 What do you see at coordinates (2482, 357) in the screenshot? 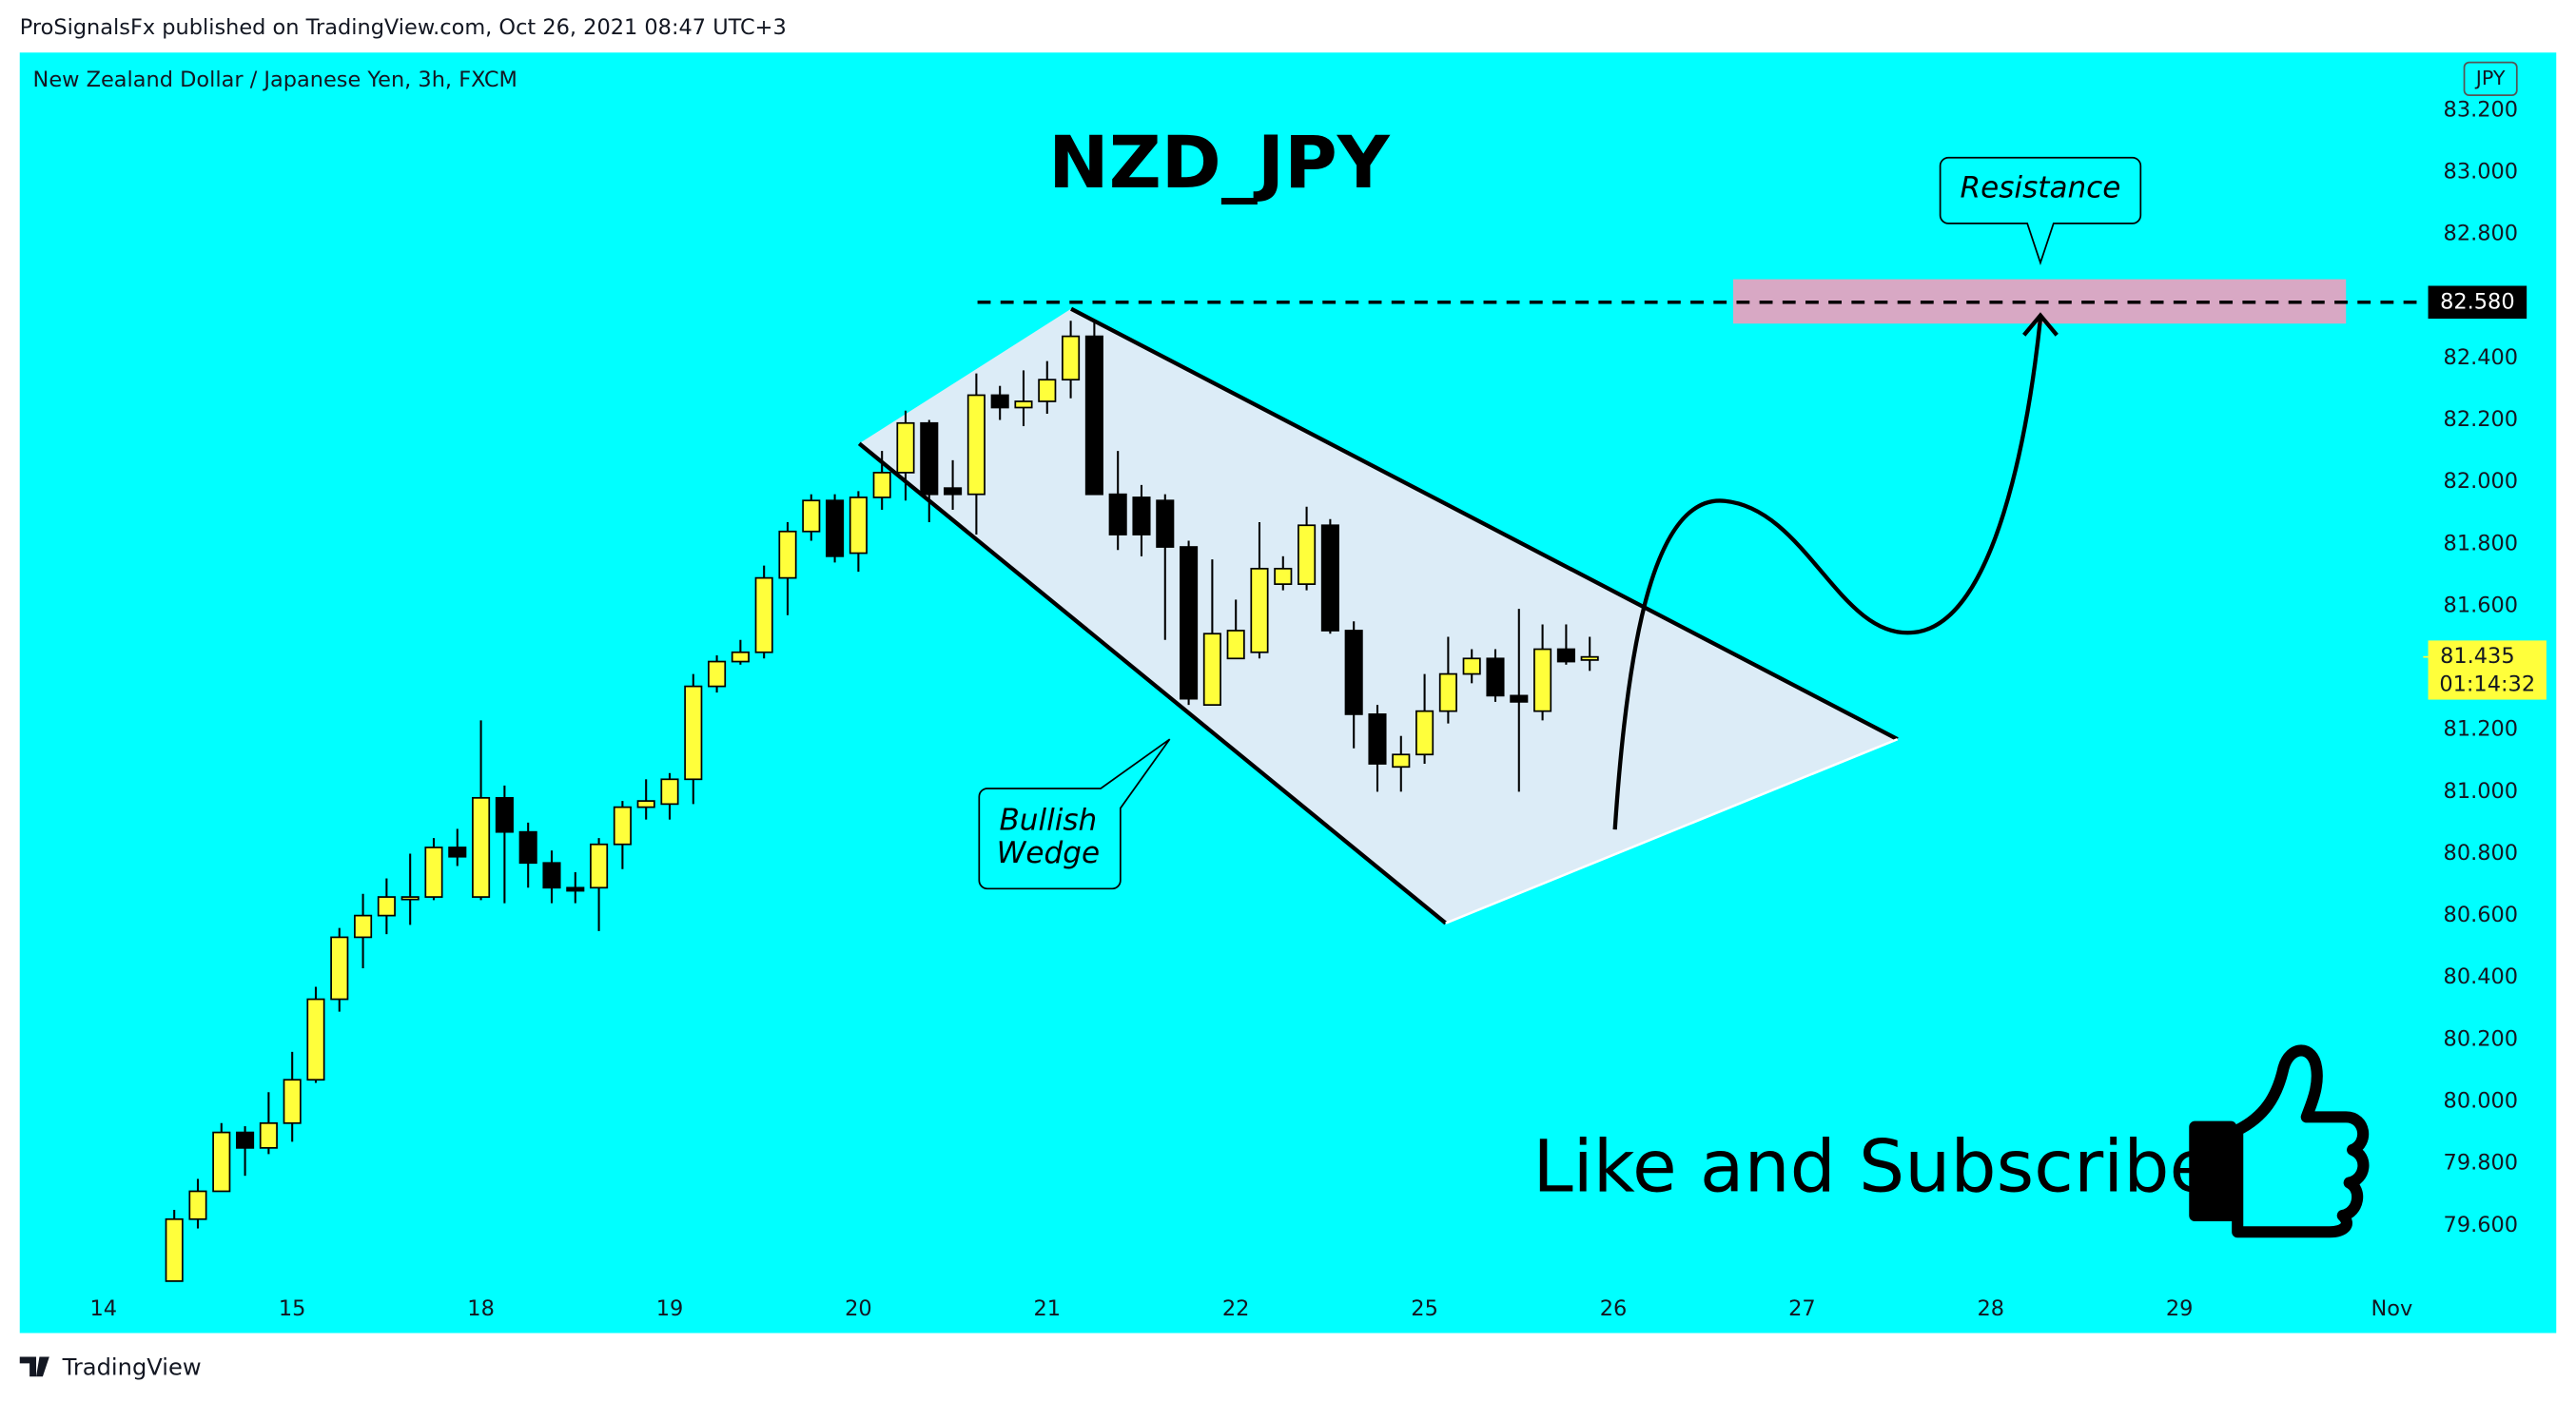
I see `y-tick-label: 82.400` at bounding box center [2482, 357].